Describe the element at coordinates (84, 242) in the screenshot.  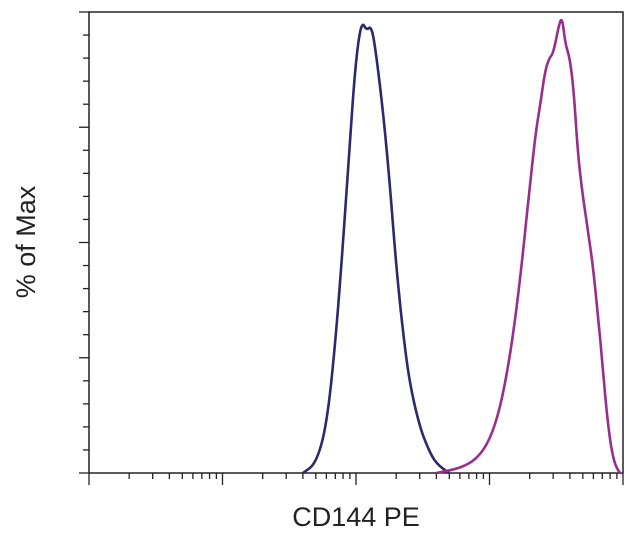
I see `y-axis-ticks` at that location.